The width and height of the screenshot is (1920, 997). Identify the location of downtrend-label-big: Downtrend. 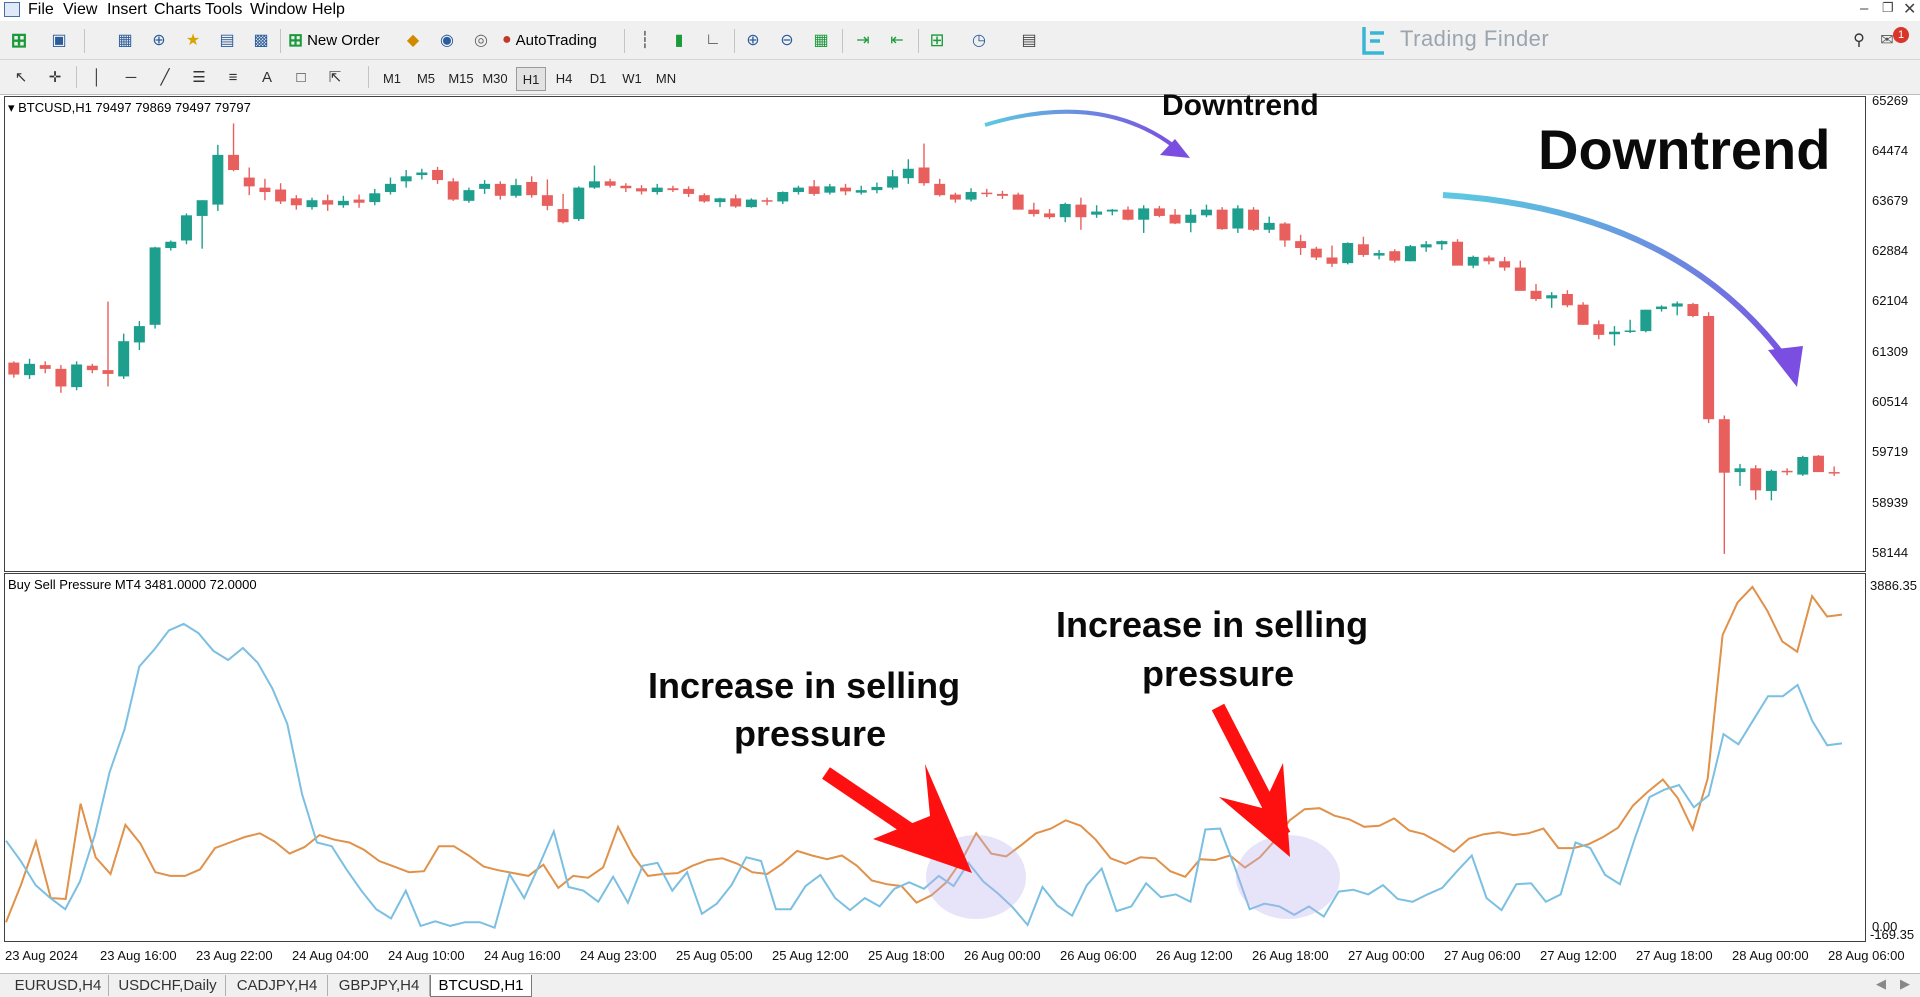
(1684, 149).